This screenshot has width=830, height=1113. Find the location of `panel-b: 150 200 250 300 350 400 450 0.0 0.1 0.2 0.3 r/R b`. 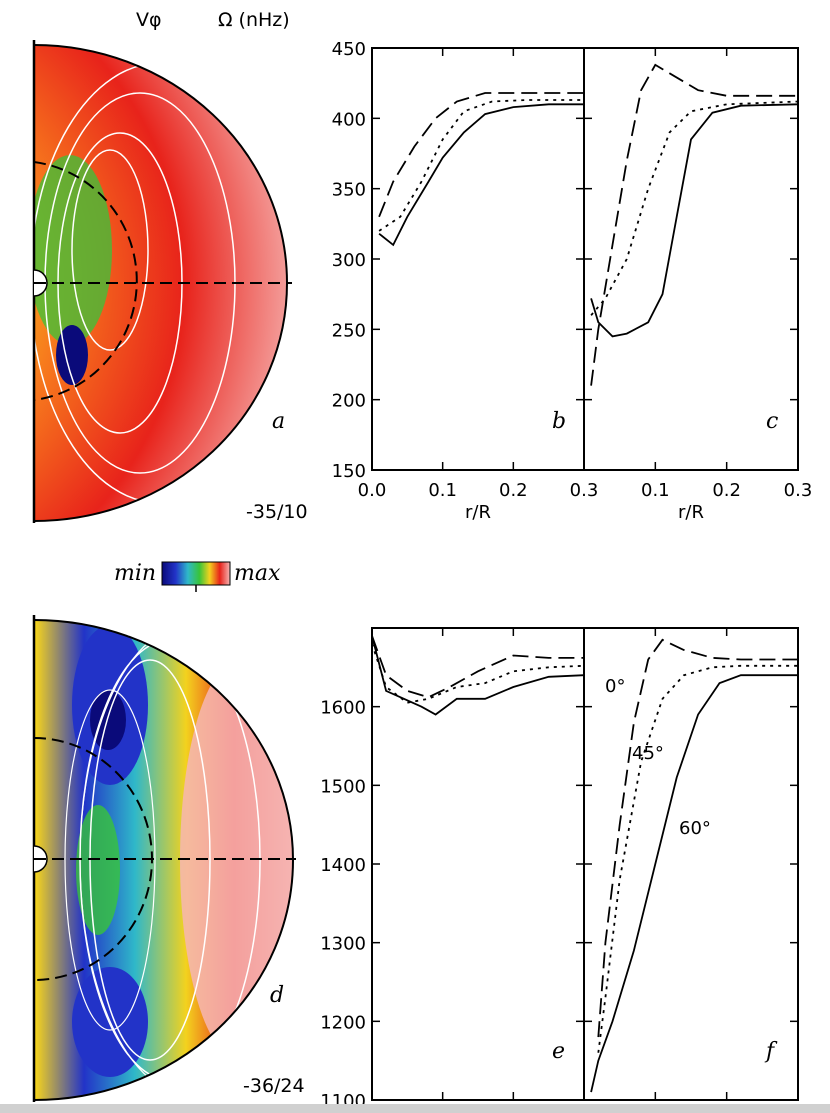

panel-b: 150 200 250 300 350 400 450 0.0 0.1 0.2 0.3 r/R b is located at coordinates (465, 281).